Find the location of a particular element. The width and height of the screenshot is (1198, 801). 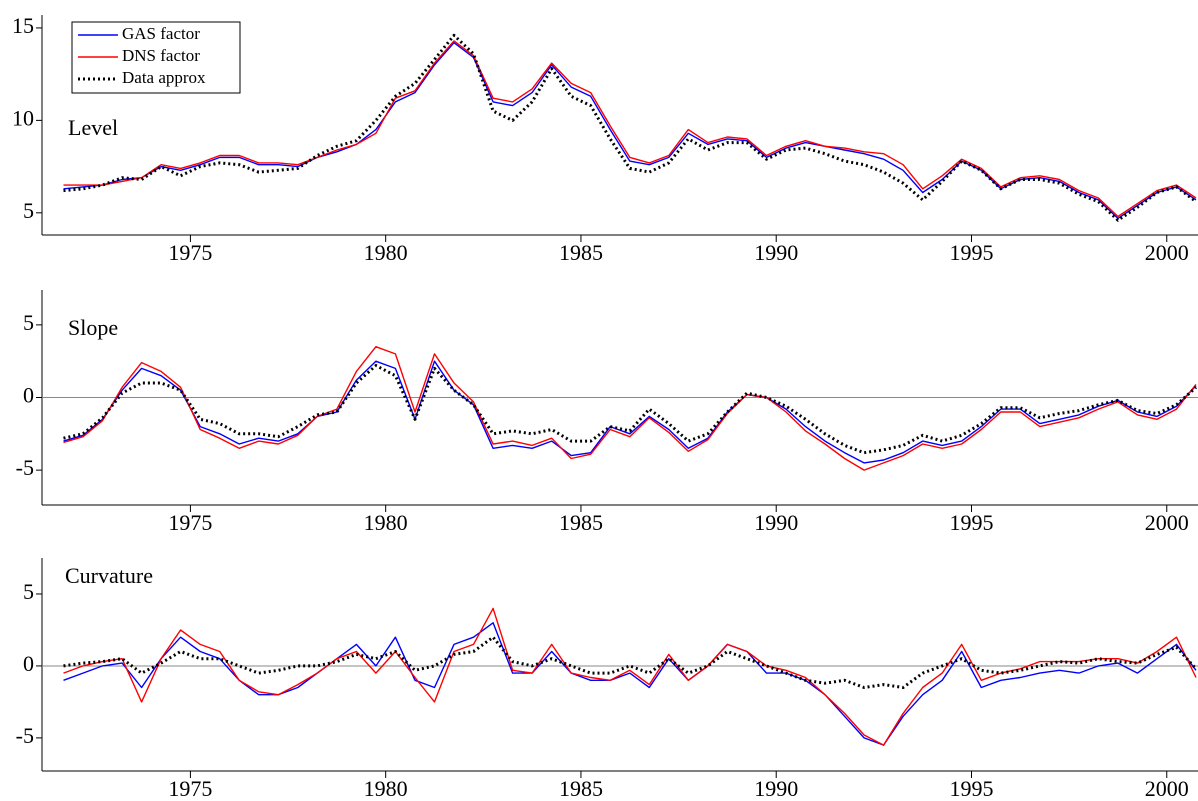

panel-title: Level is located at coordinates (93, 127).